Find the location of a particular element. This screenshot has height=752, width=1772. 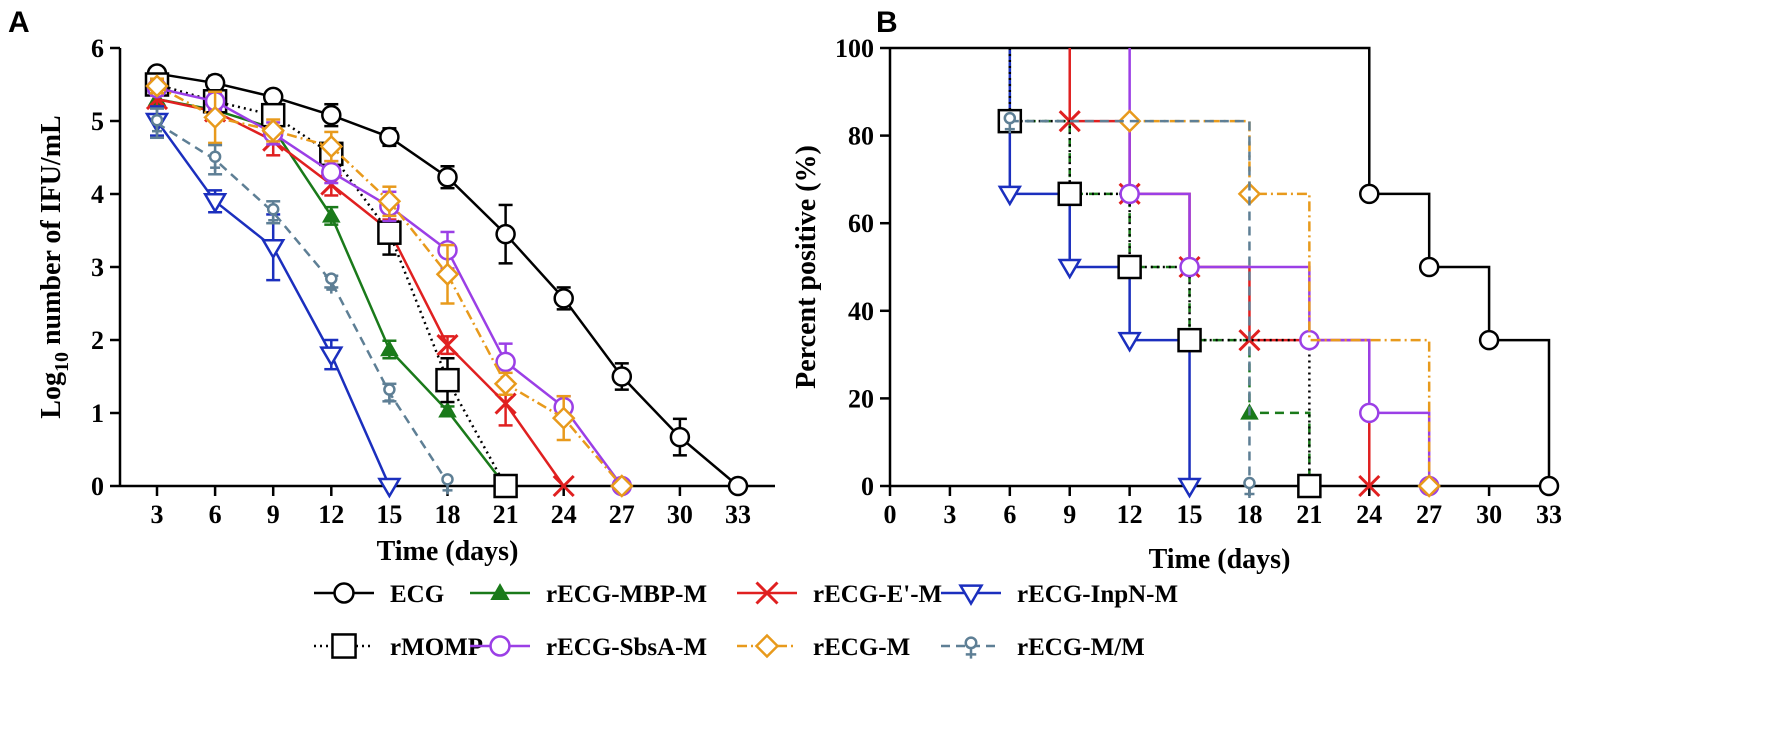

x-tick-label-a: 3 is located at coordinates (157, 514).